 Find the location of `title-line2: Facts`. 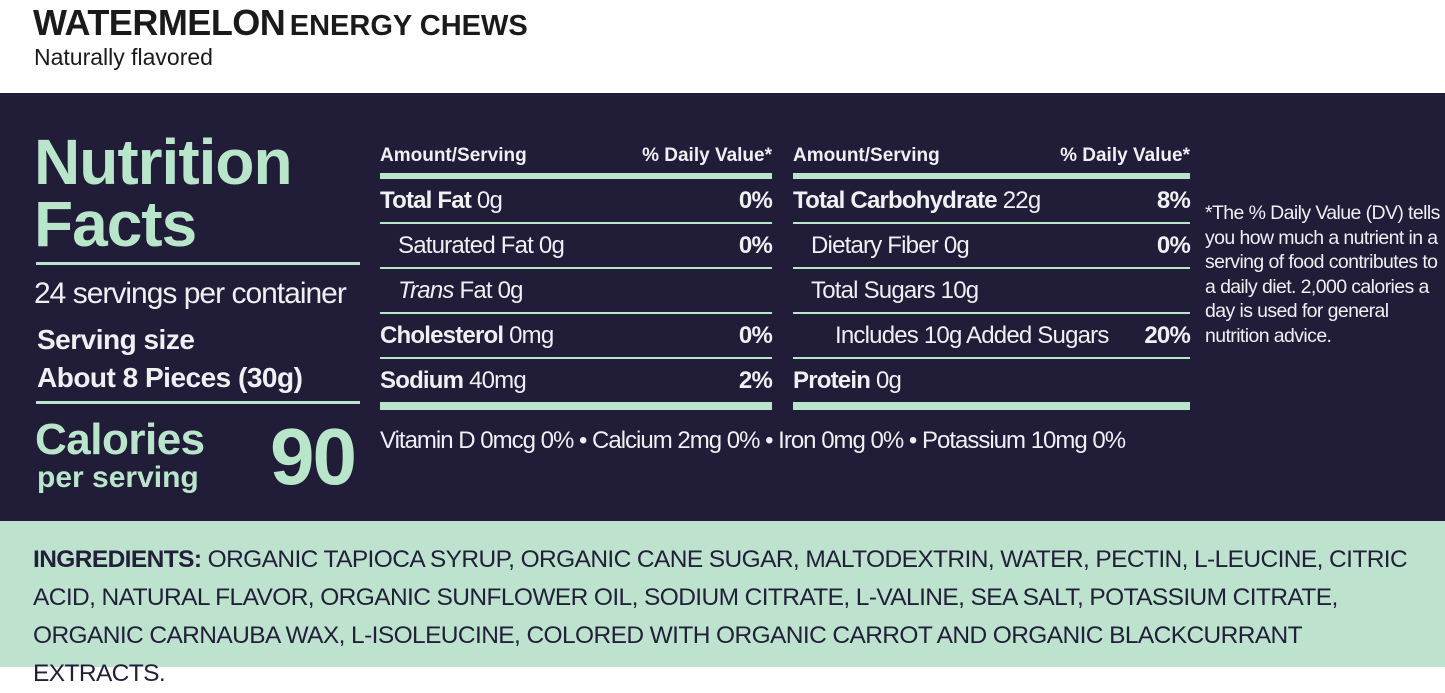

title-line2: Facts is located at coordinates (115, 224).